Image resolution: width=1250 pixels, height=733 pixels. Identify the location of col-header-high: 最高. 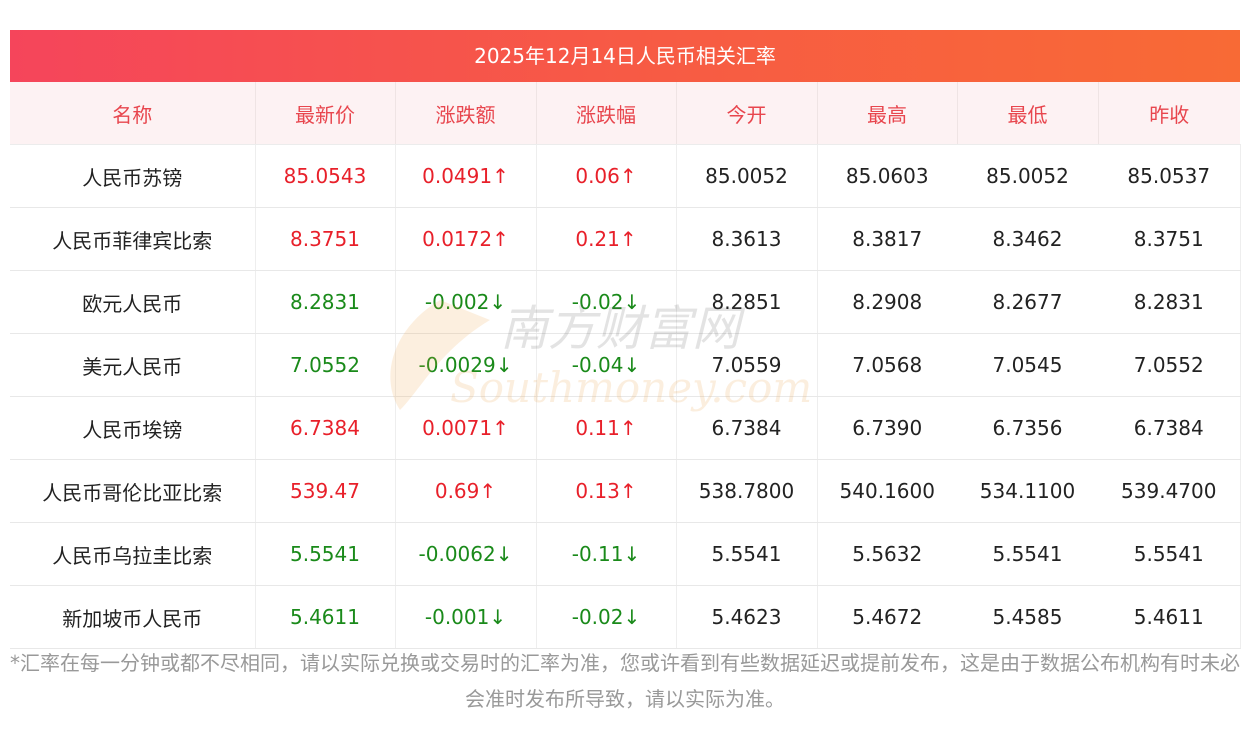
(887, 113).